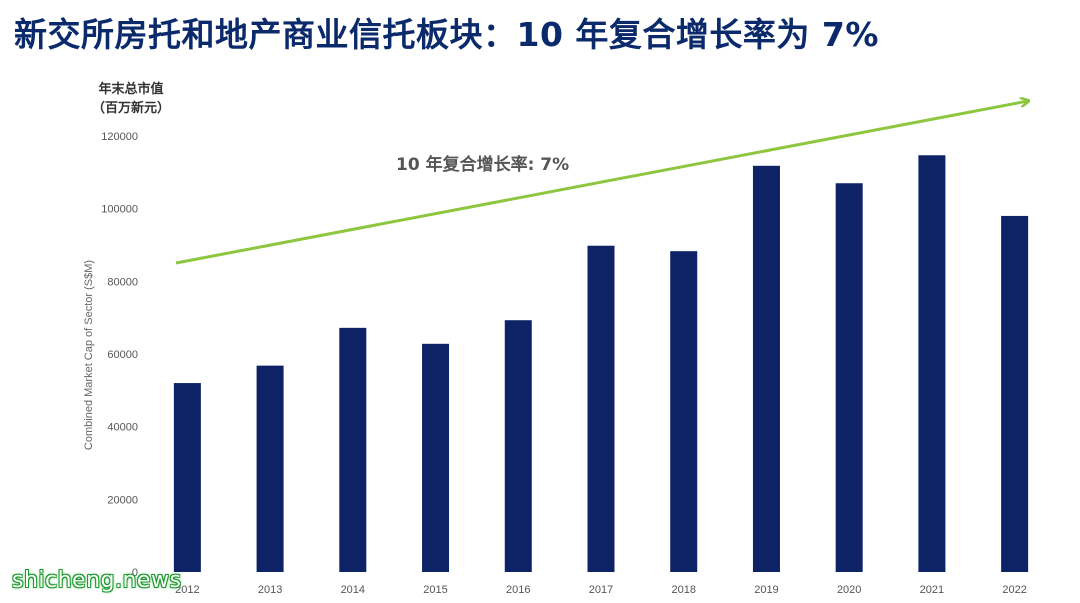 The image size is (1080, 603). Describe the element at coordinates (89, 355) in the screenshot. I see `y-axis-title: Combined Market Cap of Sector (S$M)` at that location.